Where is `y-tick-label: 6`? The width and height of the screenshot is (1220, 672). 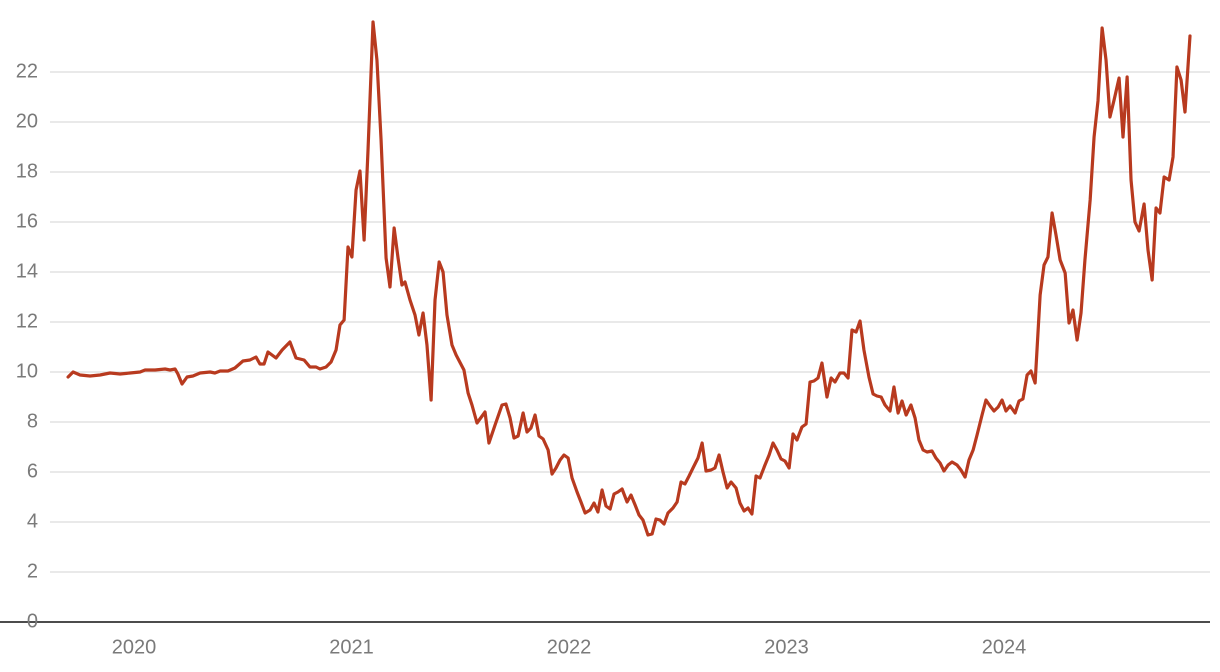
y-tick-label: 6 is located at coordinates (32, 471).